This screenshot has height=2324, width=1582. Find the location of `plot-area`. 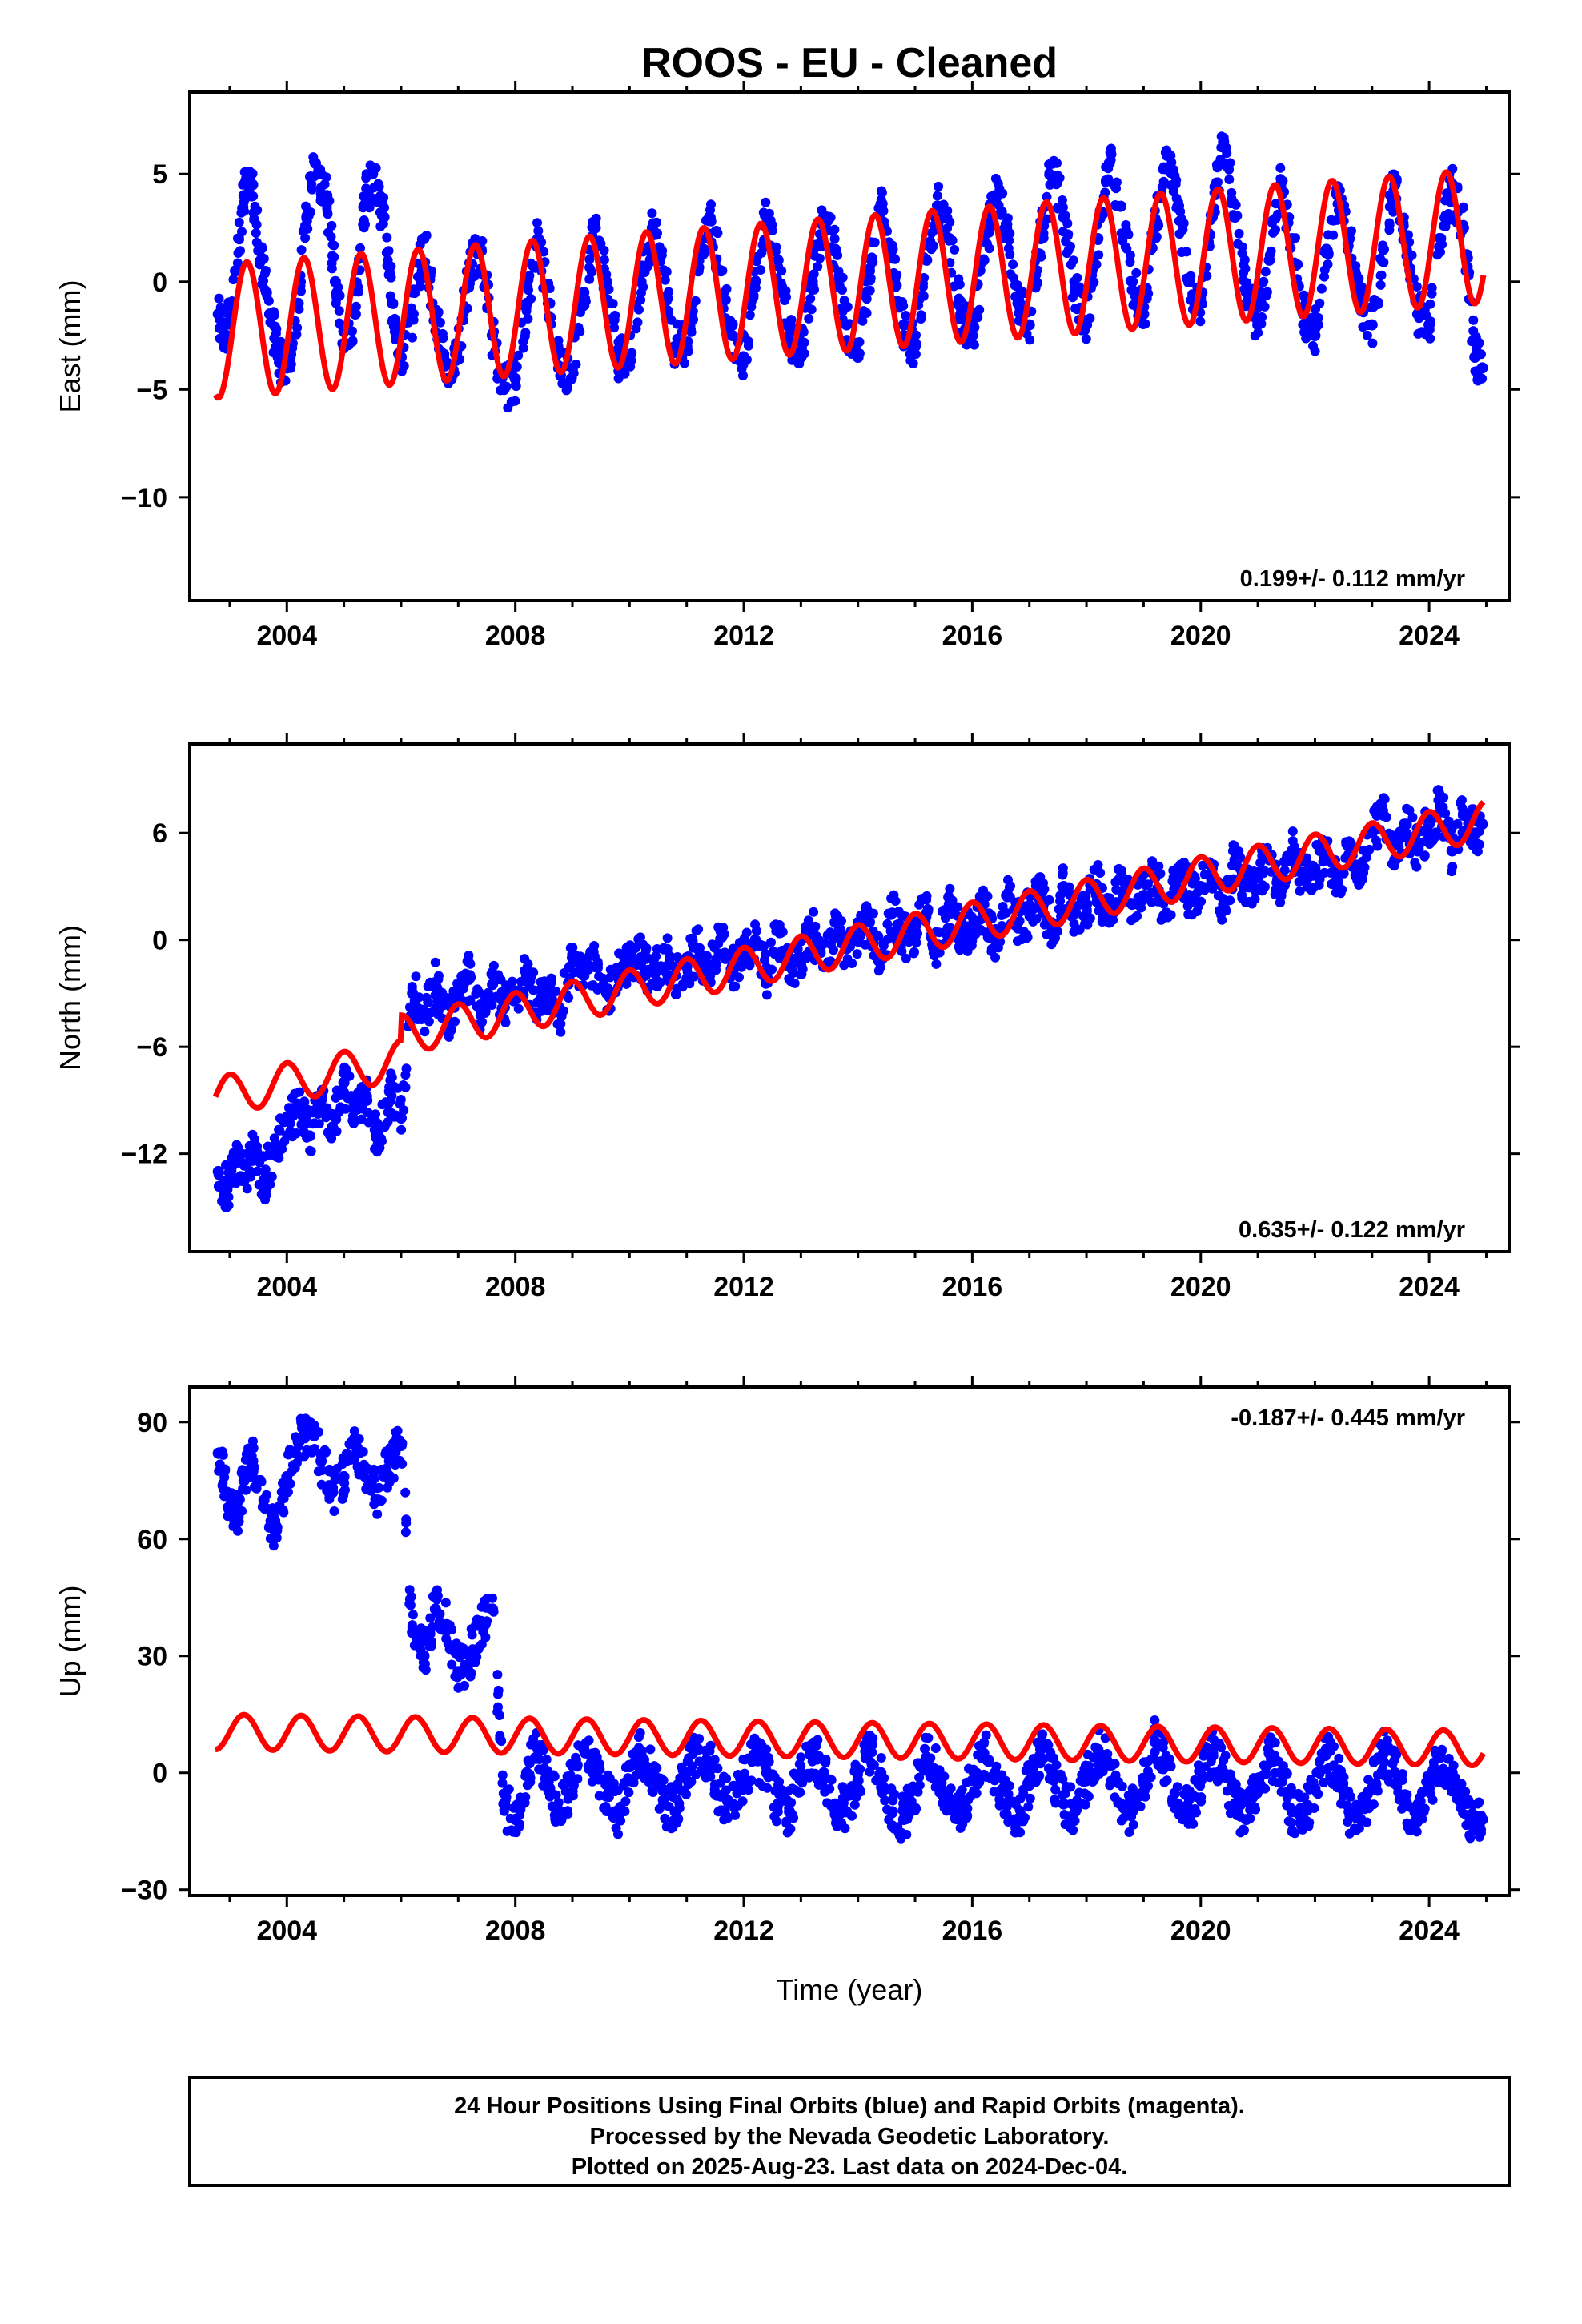

plot-area is located at coordinates (850, 1628).